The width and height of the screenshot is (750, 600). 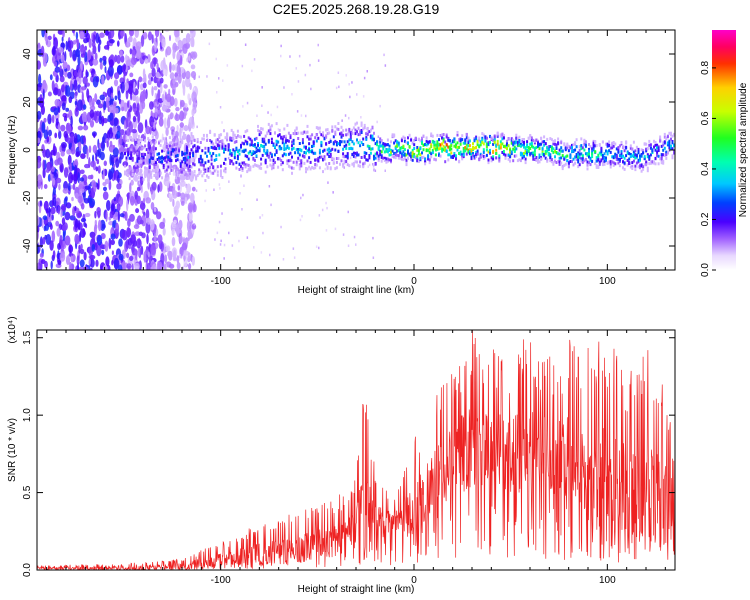 What do you see at coordinates (27, 102) in the screenshot?
I see `y-tick-label: 20` at bounding box center [27, 102].